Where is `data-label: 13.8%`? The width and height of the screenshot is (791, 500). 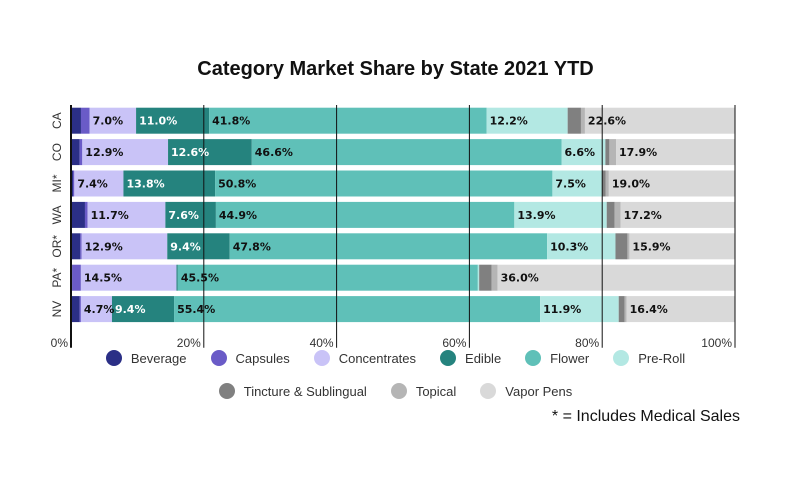
data-label: 13.8% is located at coordinates (145, 184).